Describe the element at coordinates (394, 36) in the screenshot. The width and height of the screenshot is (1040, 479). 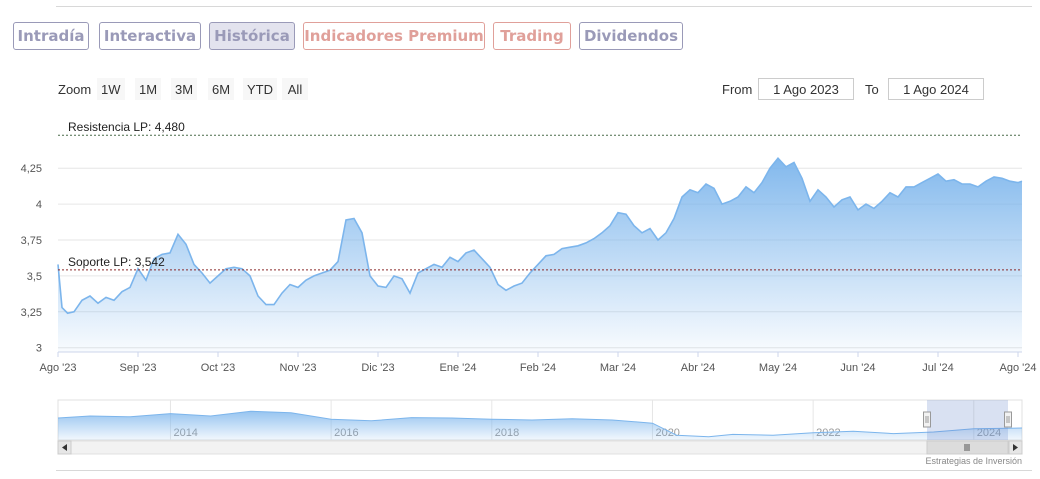
I see `tab-indicadores-premium: Indicadores Premium` at that location.